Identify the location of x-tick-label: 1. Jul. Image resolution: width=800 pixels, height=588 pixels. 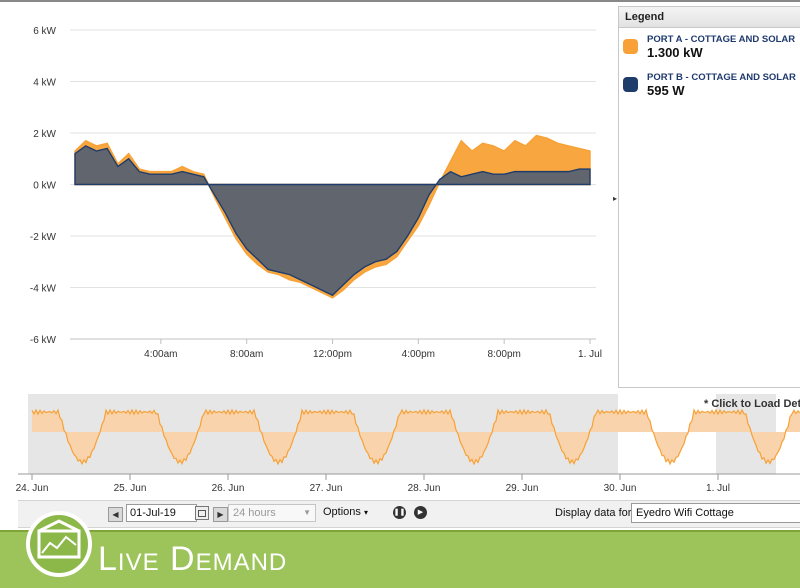
(590, 354).